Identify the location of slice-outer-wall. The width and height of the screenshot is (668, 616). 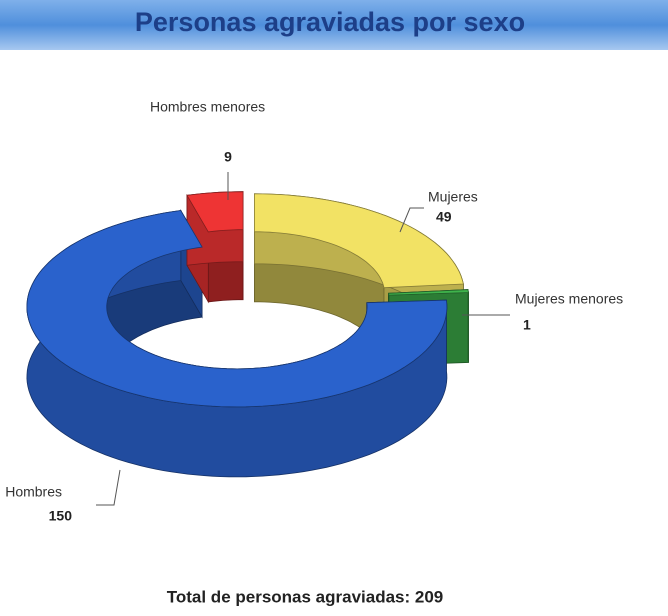
(468, 326).